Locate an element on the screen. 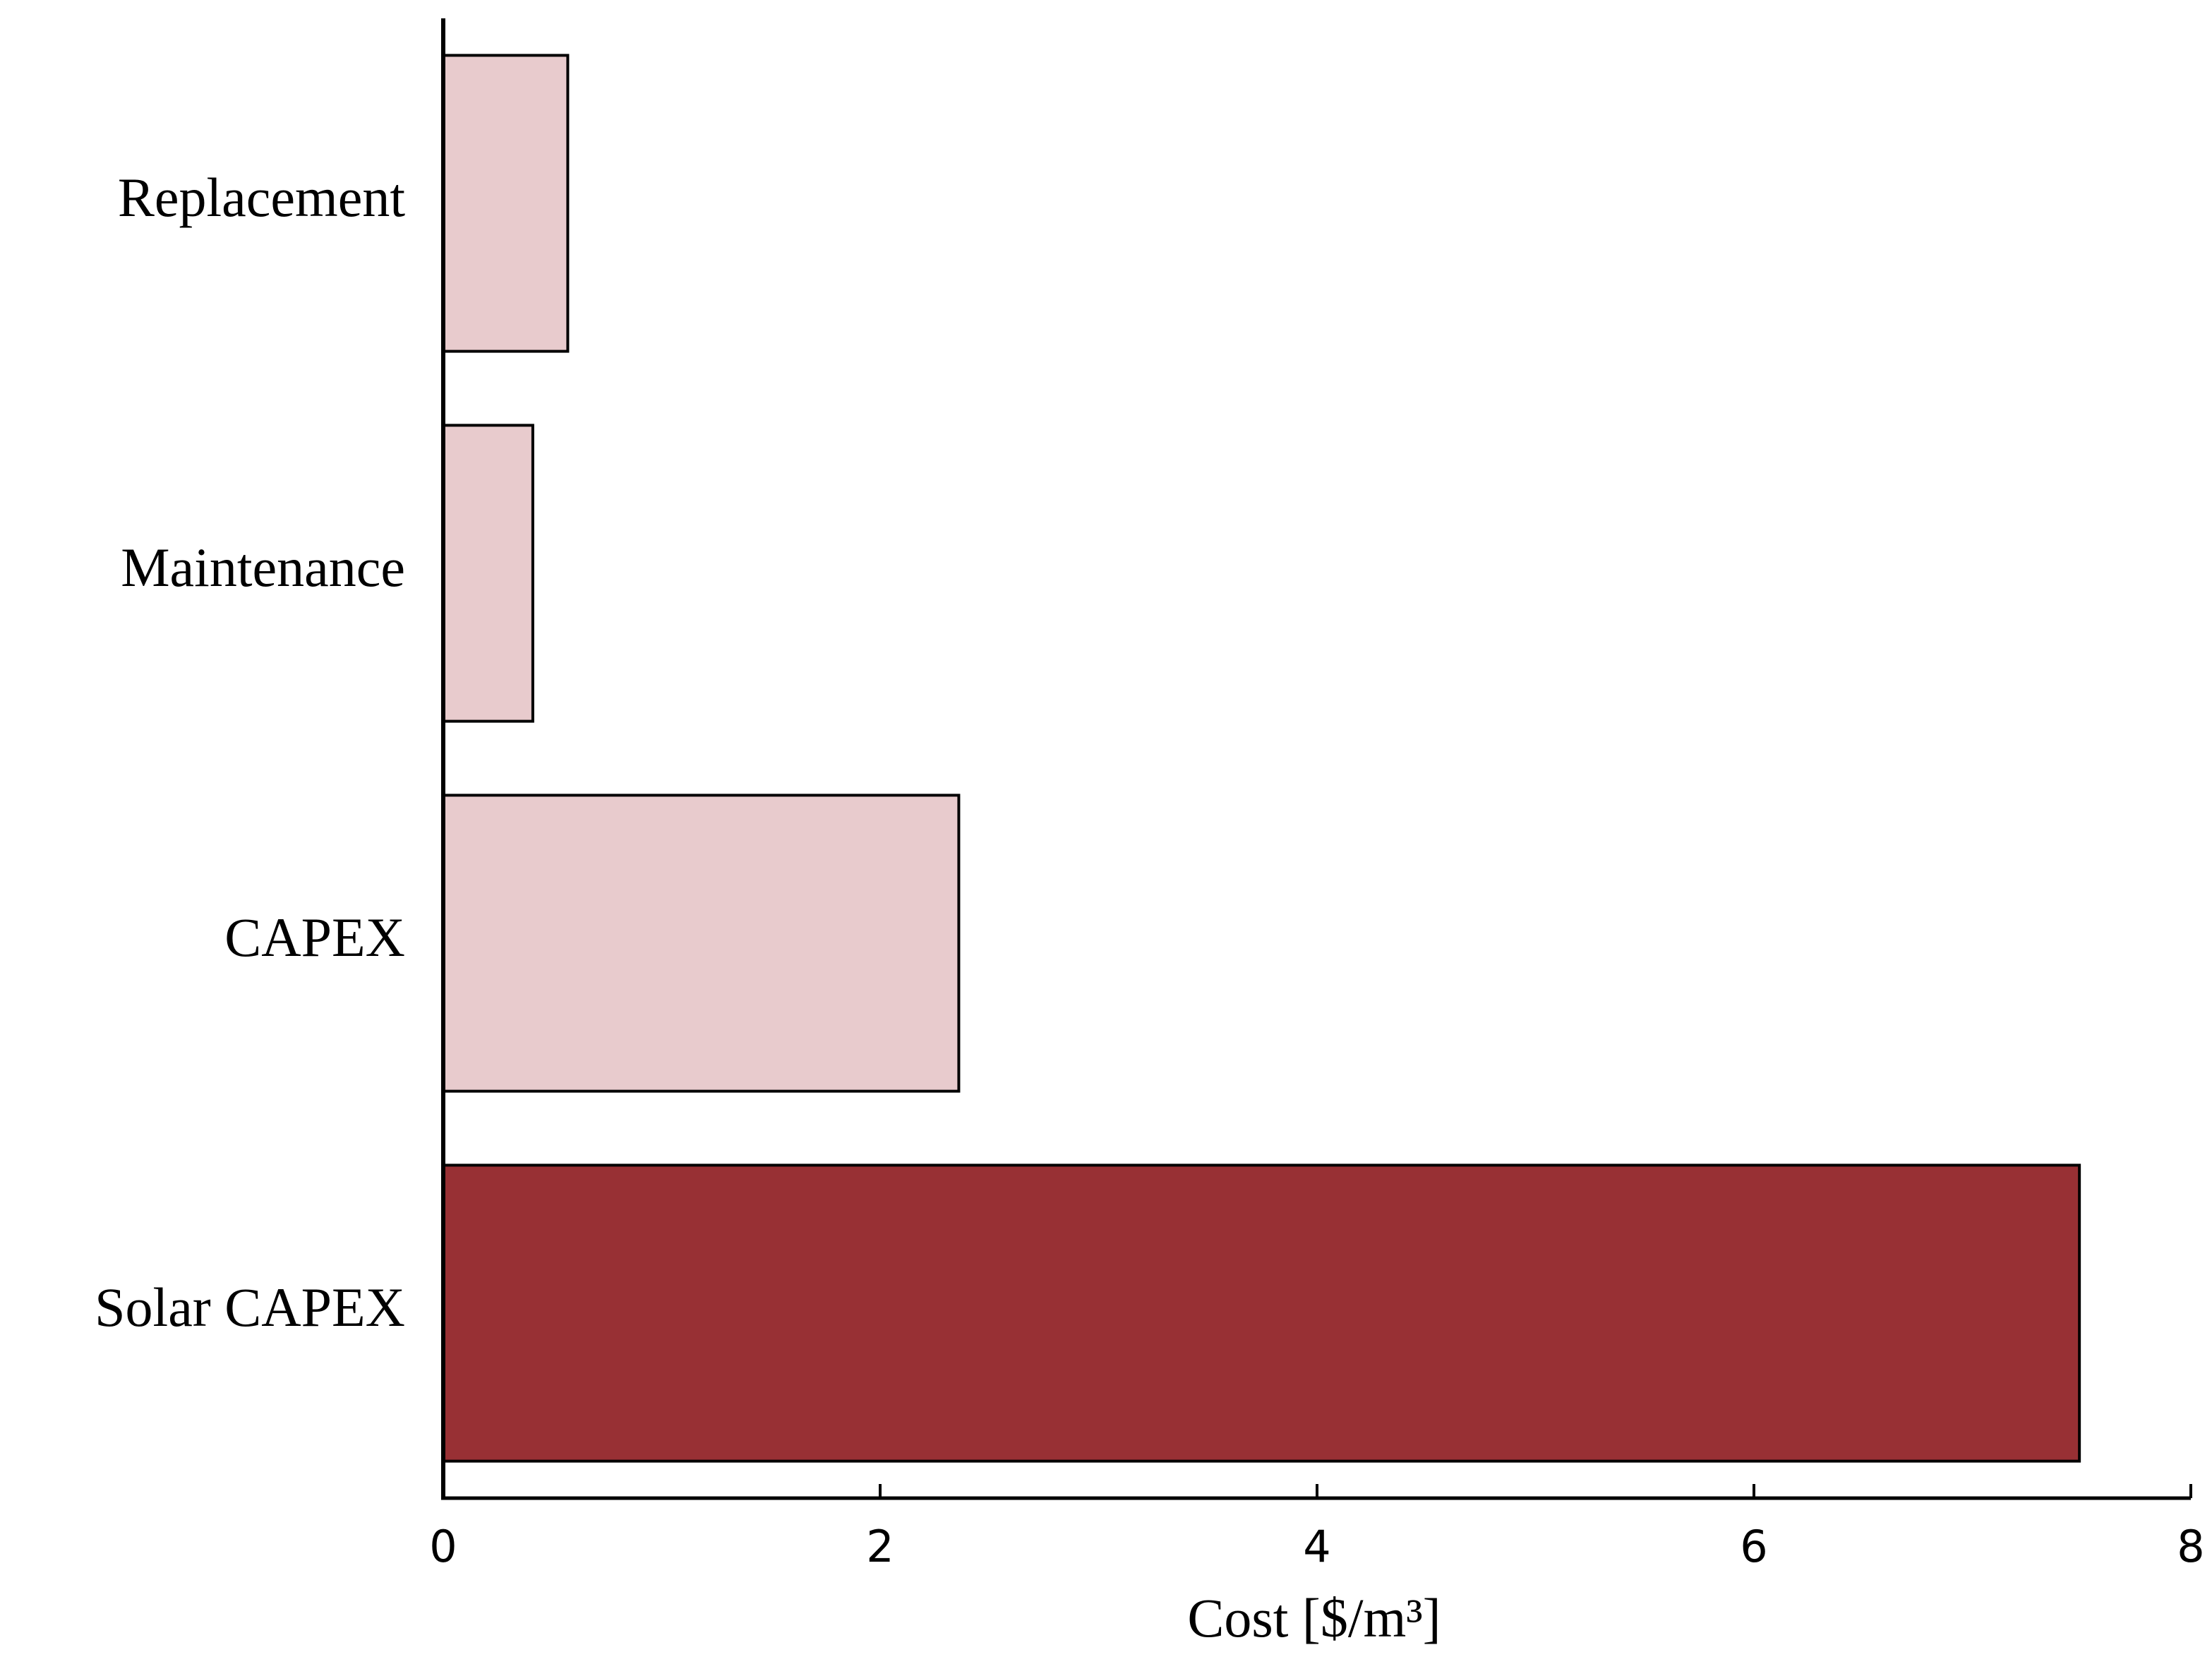 Image resolution: width=2212 pixels, height=1669 pixels. x-tick-label: 0 is located at coordinates (443, 1547).